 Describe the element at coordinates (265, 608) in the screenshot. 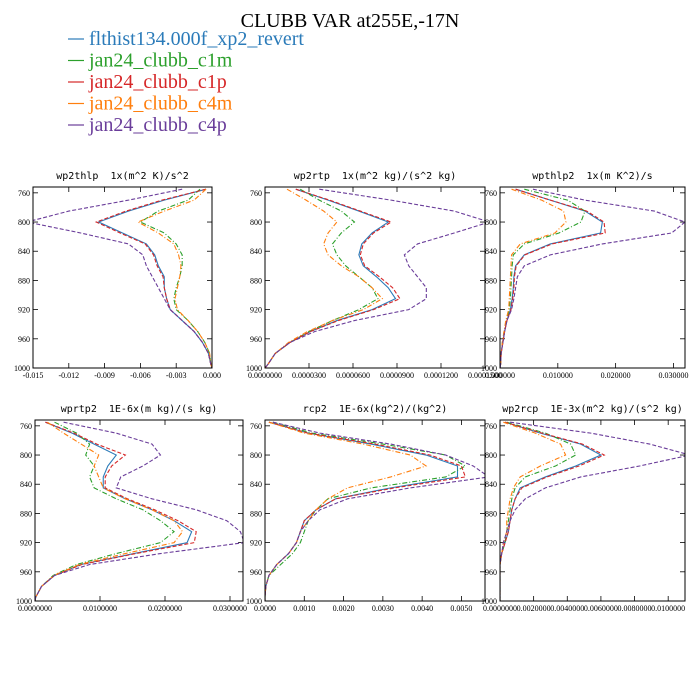

I see `x-tick-label: 0.0000` at that location.